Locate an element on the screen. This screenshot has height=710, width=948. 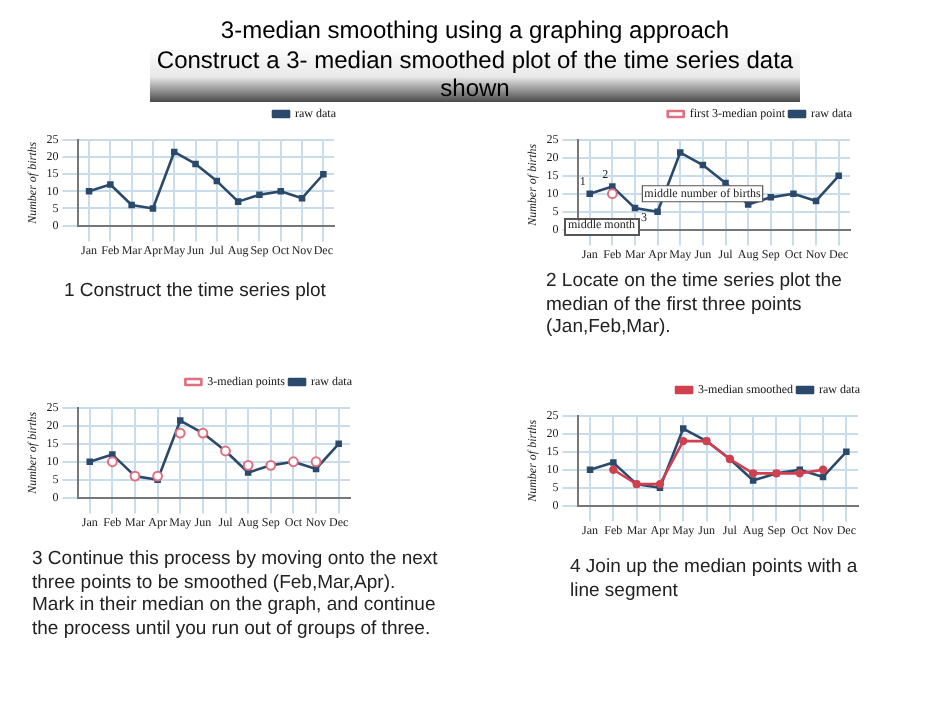
text: 4 Join up the median points with a line segment is located at coordinates (715, 579).